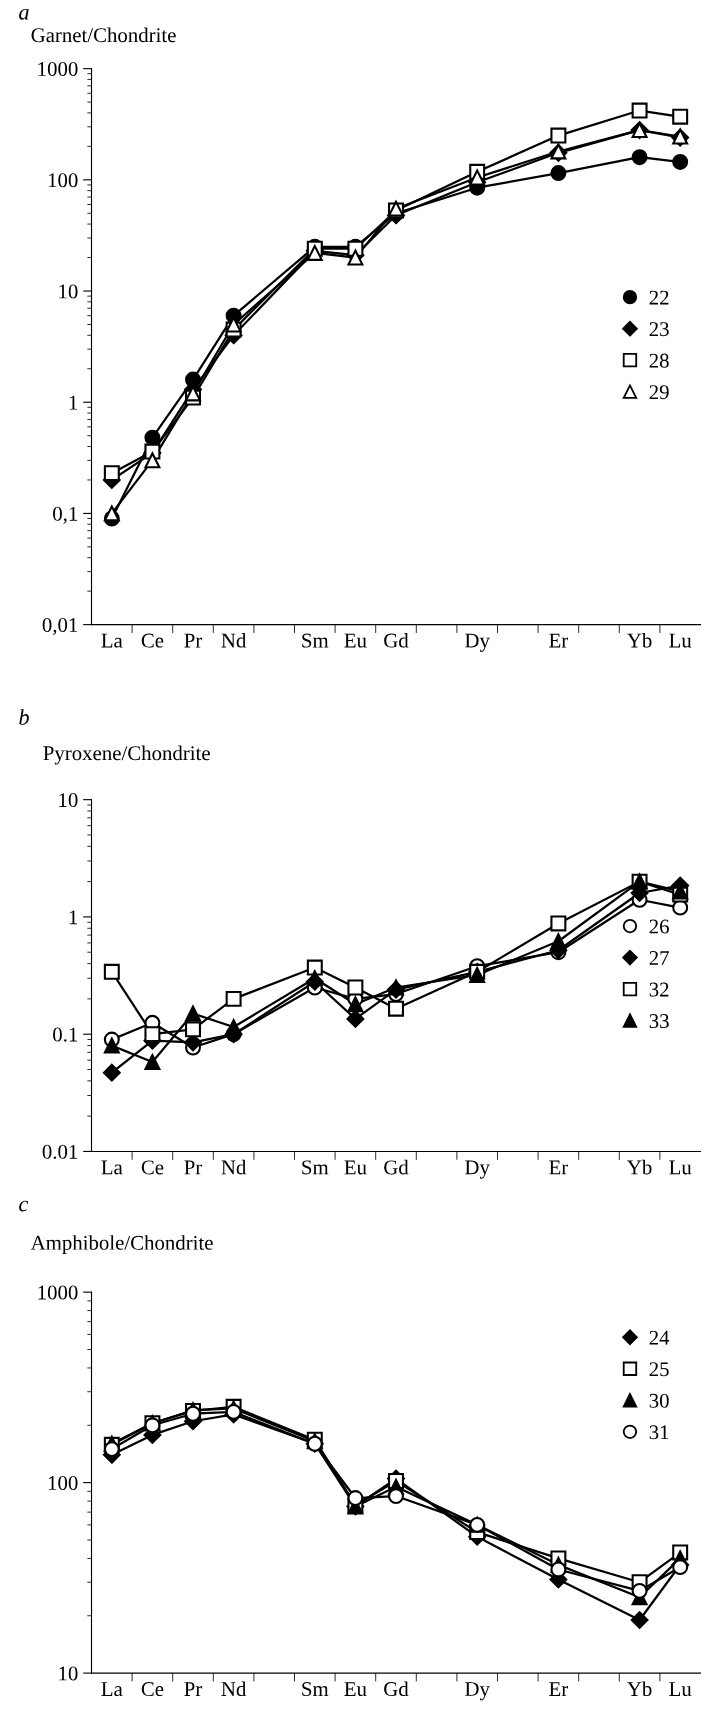 The width and height of the screenshot is (704, 1716). What do you see at coordinates (659, 989) in the screenshot?
I see `legend-label: 32` at bounding box center [659, 989].